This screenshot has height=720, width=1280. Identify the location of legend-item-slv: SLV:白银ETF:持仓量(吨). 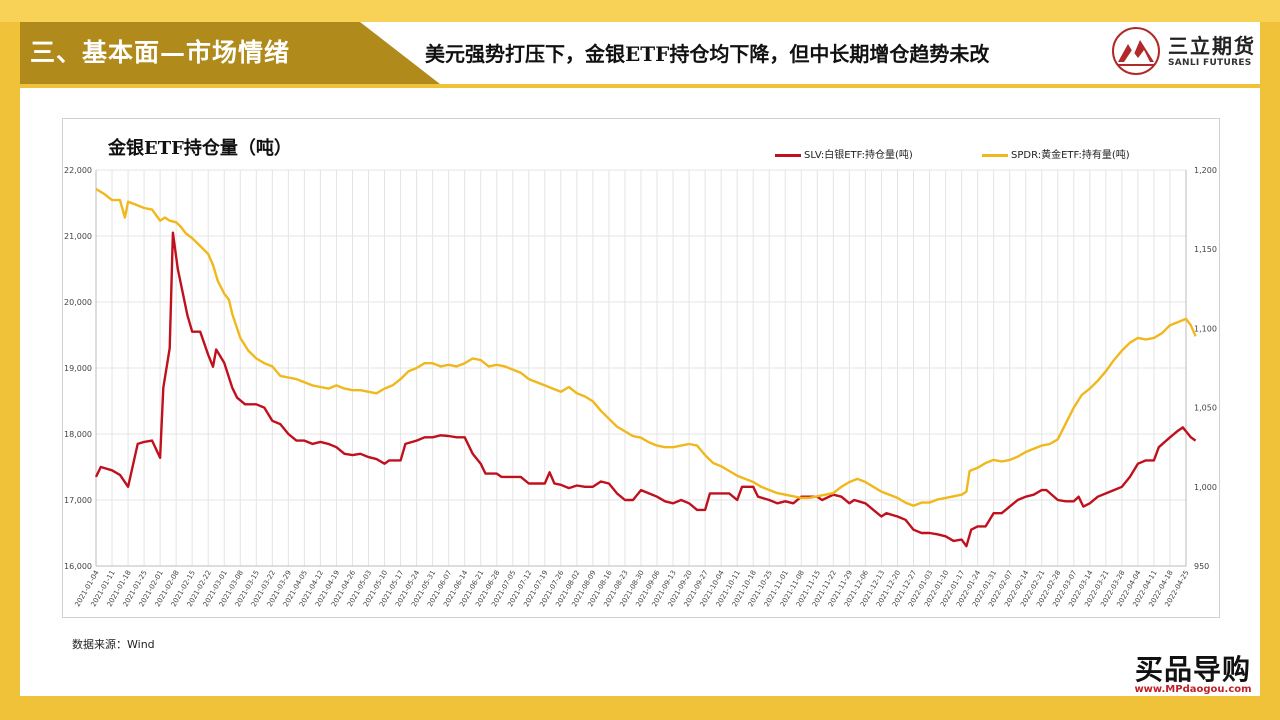
(844, 153).